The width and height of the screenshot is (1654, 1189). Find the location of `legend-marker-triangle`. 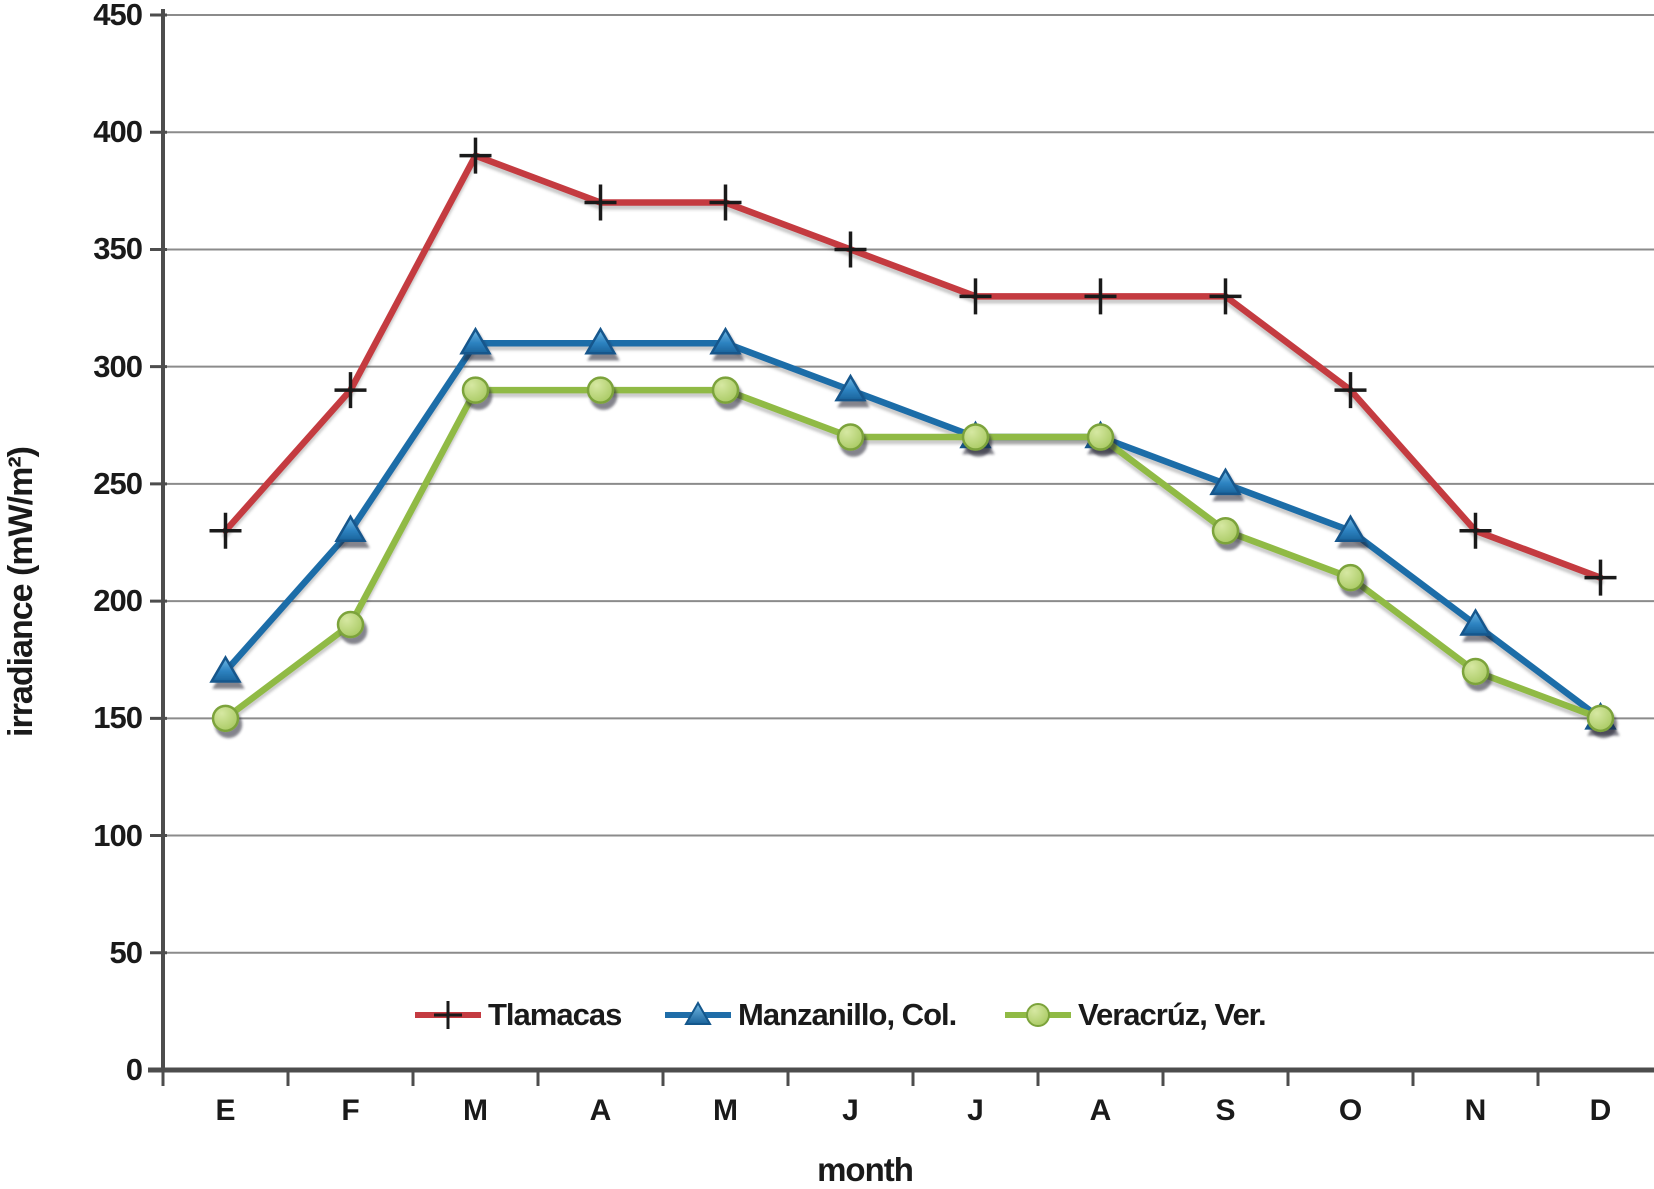

legend-marker-triangle is located at coordinates (698, 1012).